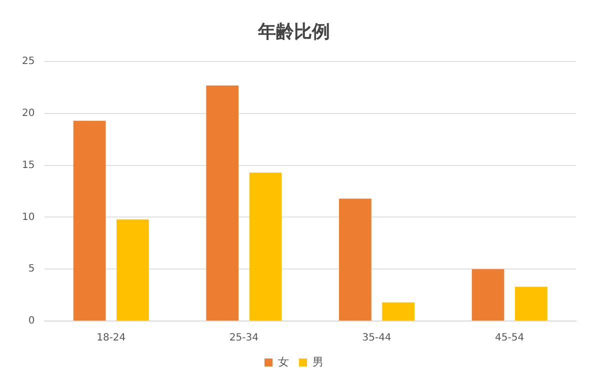 This screenshot has height=390, width=600. What do you see at coordinates (243, 338) in the screenshot?
I see `x-tick-label: 25-34` at bounding box center [243, 338].